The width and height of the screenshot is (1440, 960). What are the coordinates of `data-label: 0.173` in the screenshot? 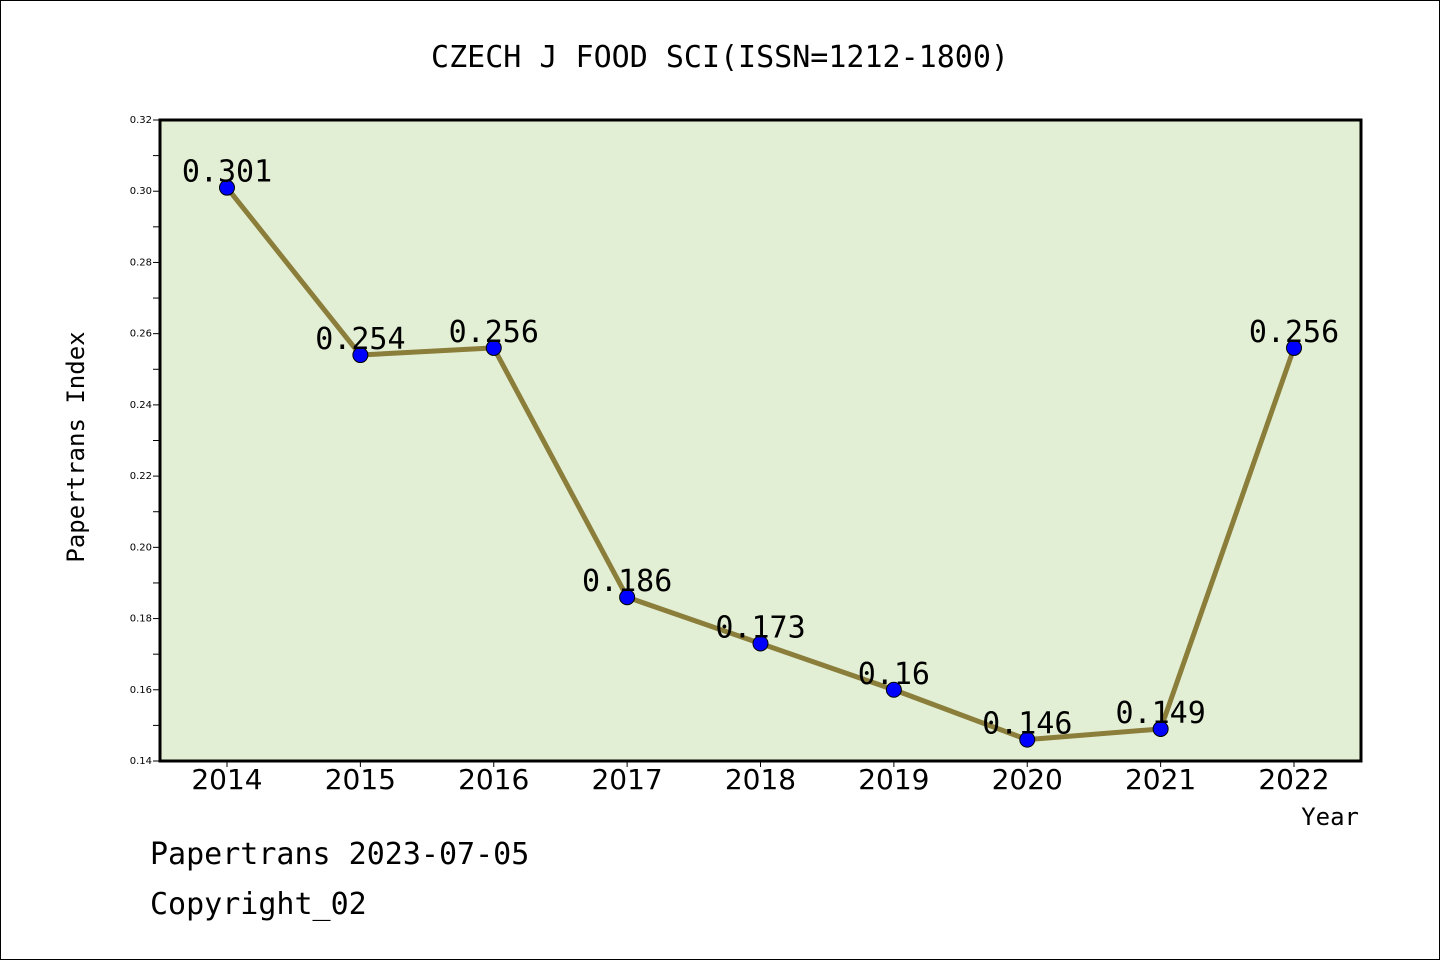 It's located at (760, 627).